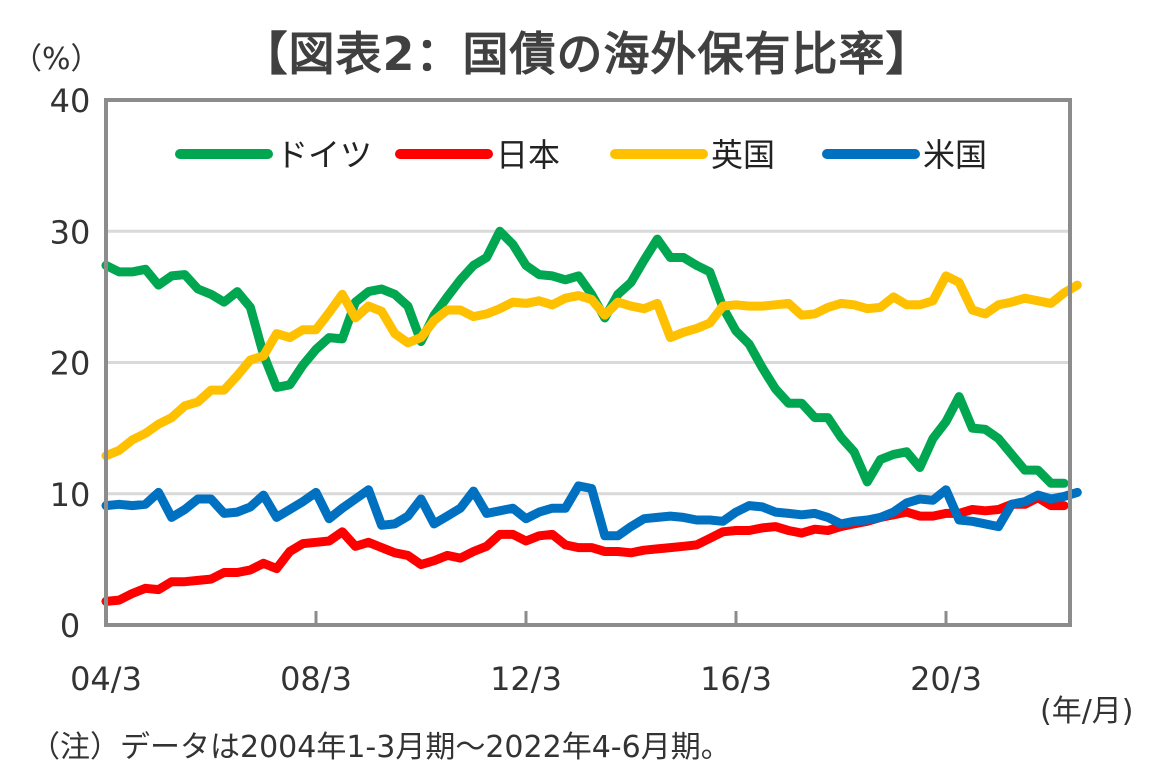  I want to click on x-axis-ticks: 04/3 08/3 12/3 16/3 20/3, so click(526, 654).